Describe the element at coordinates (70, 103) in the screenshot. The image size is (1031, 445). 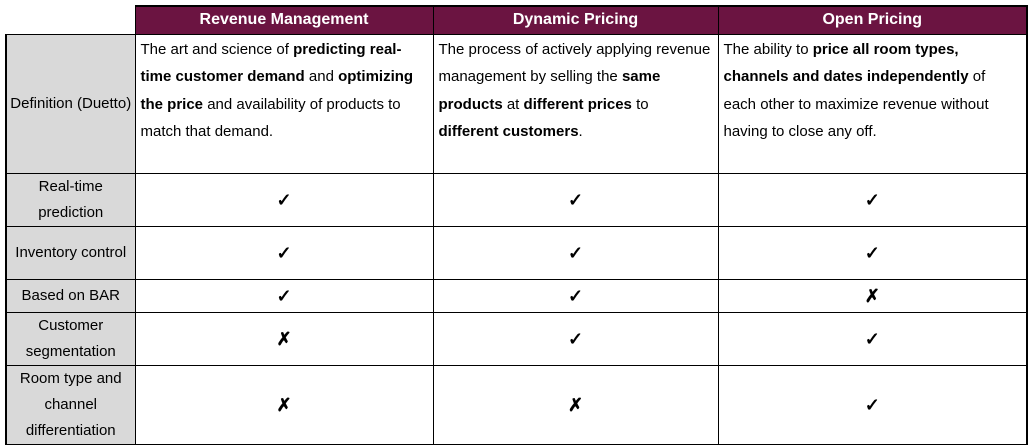
I see `definition-row-label: Definition (Duetto)` at that location.